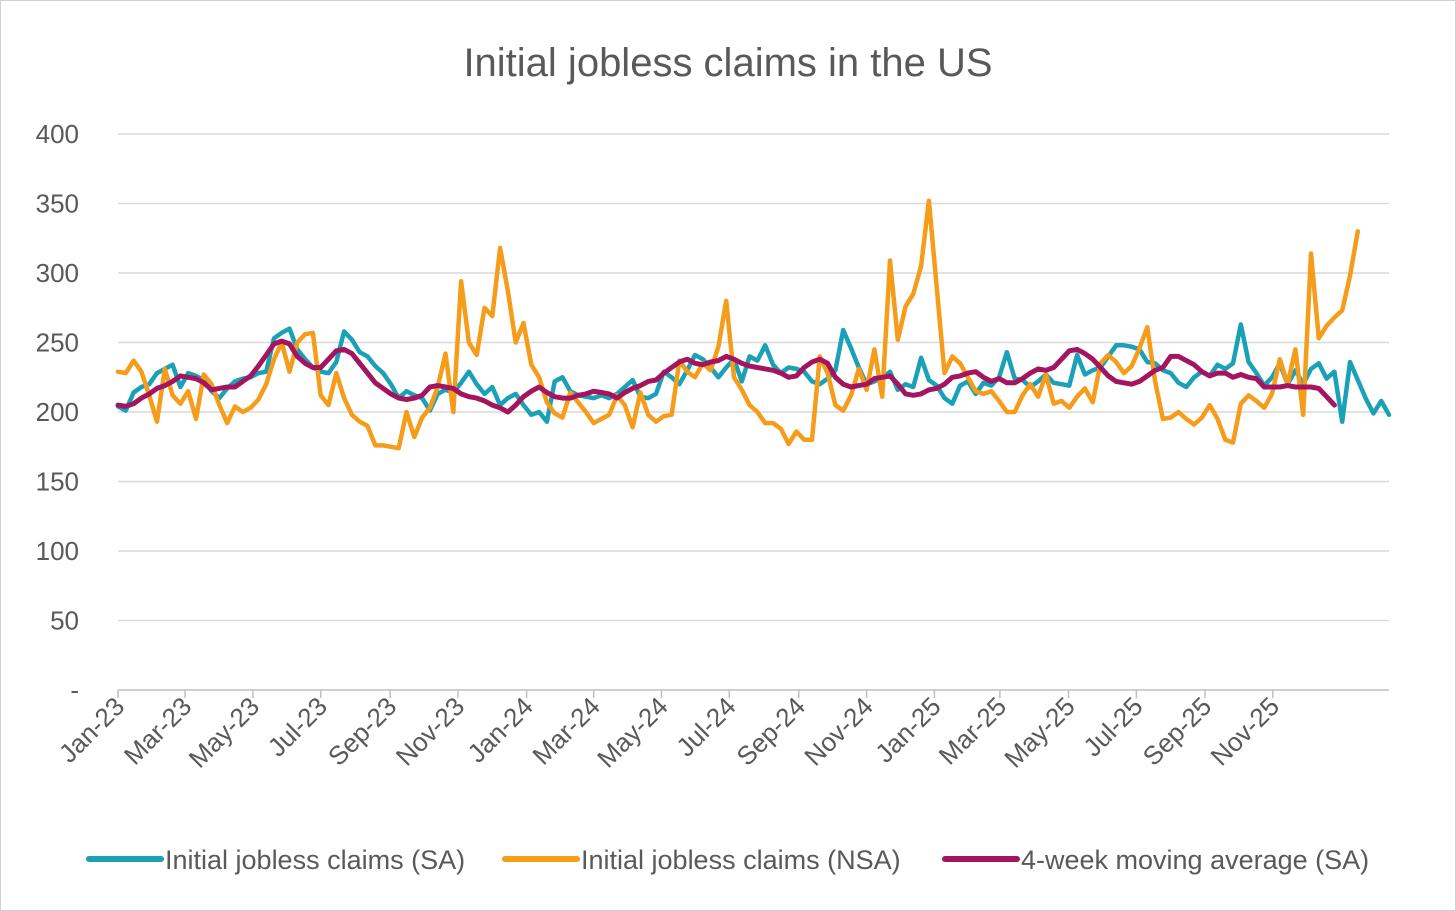 This screenshot has width=1456, height=911. I want to click on y-tick-label: -, so click(74, 690).